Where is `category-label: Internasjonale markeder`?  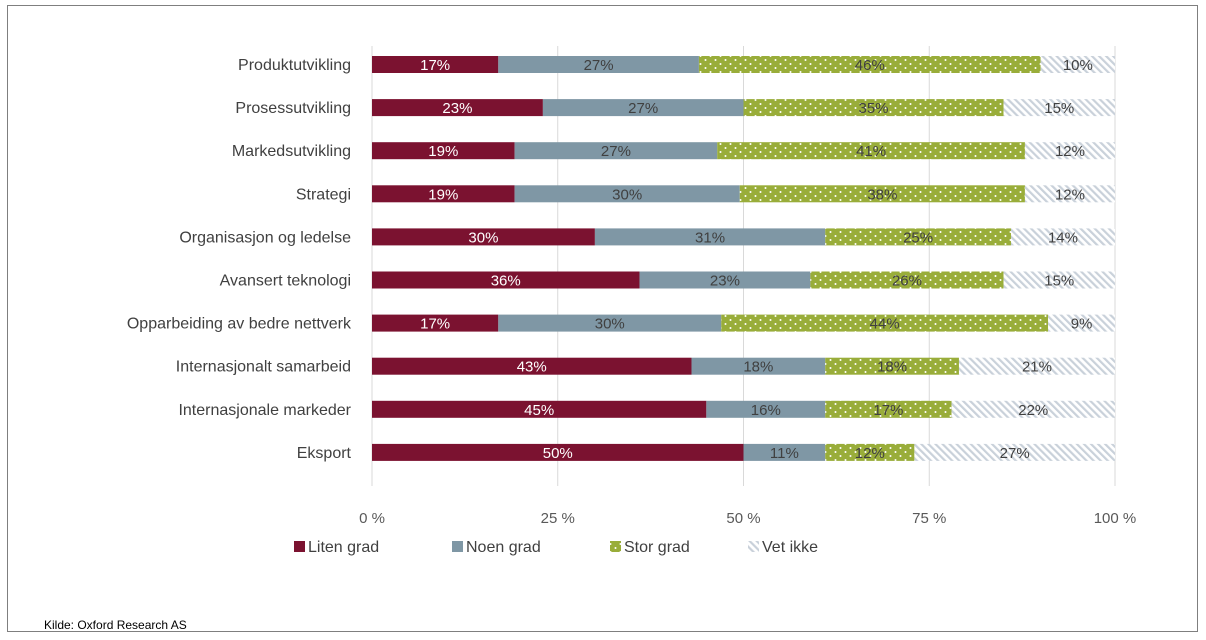
category-label: Internasjonale markeder is located at coordinates (264, 410).